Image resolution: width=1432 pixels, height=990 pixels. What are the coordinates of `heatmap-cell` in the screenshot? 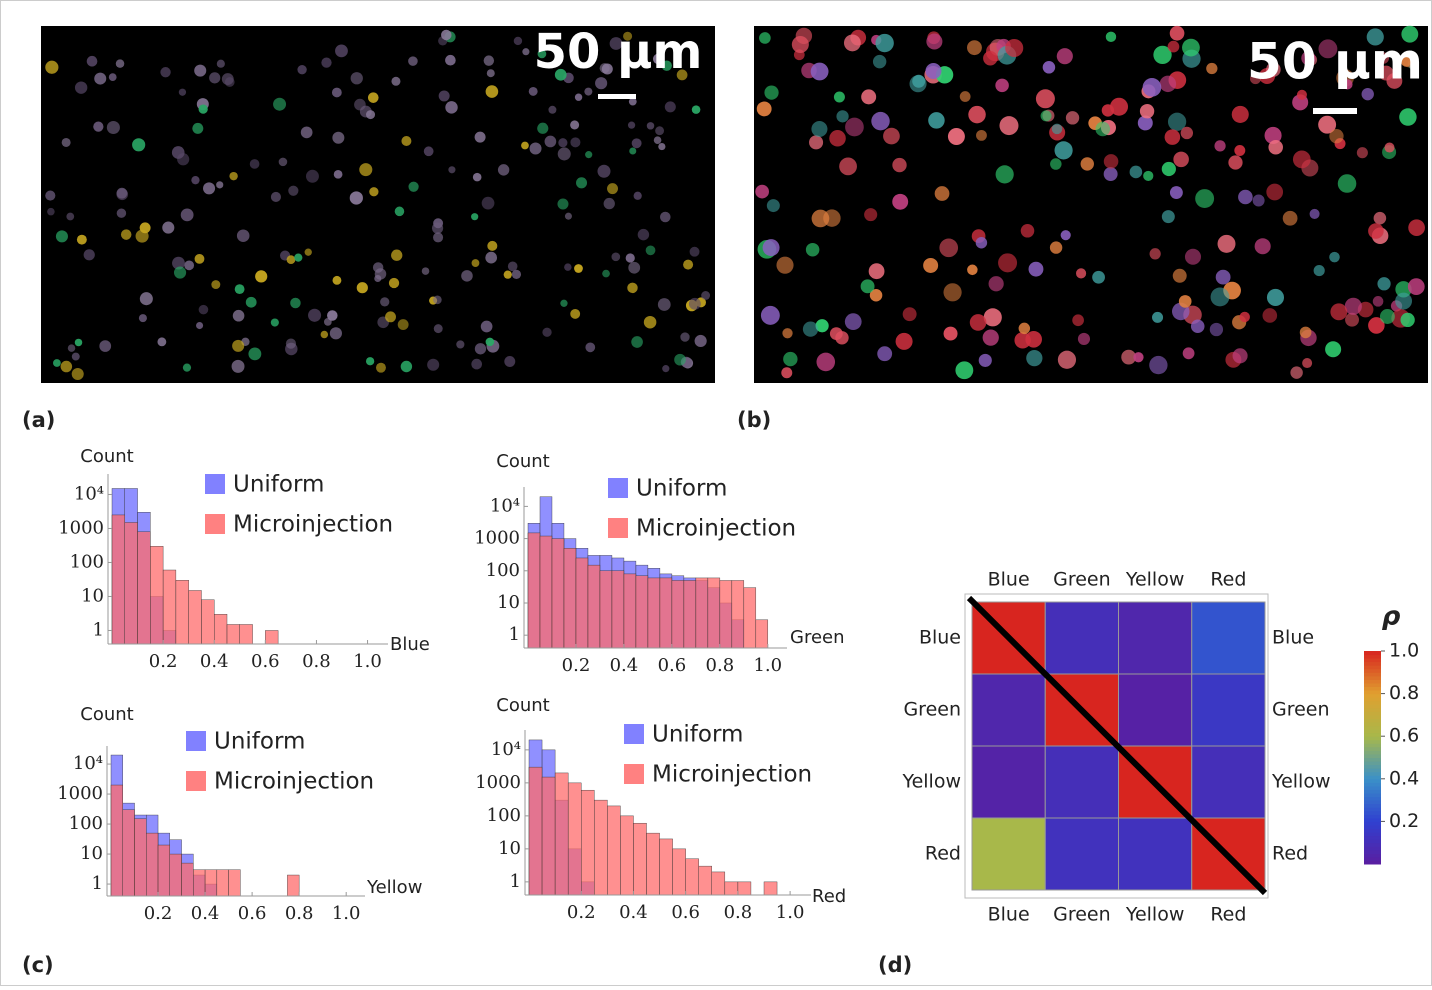 It's located at (1155, 638).